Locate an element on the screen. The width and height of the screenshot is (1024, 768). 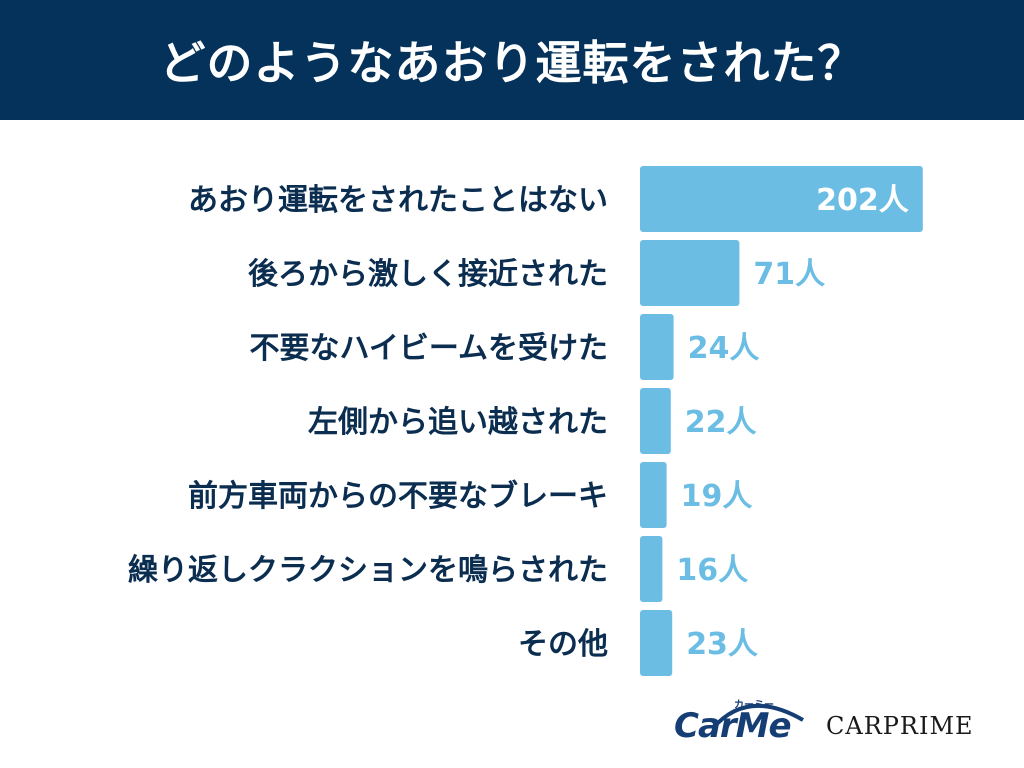
carme-logo: カーミー CarMe is located at coordinates (738, 720).